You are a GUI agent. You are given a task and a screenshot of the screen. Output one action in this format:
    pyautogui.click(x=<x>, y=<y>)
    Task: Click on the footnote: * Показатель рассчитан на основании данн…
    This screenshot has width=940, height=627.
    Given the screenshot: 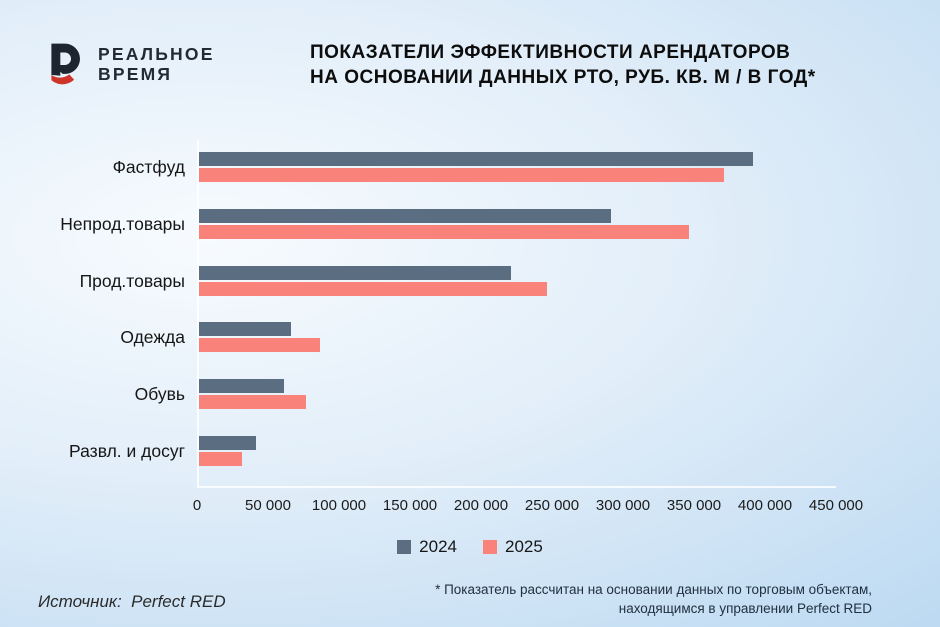 What is the action you would take?
    pyautogui.click(x=653, y=599)
    